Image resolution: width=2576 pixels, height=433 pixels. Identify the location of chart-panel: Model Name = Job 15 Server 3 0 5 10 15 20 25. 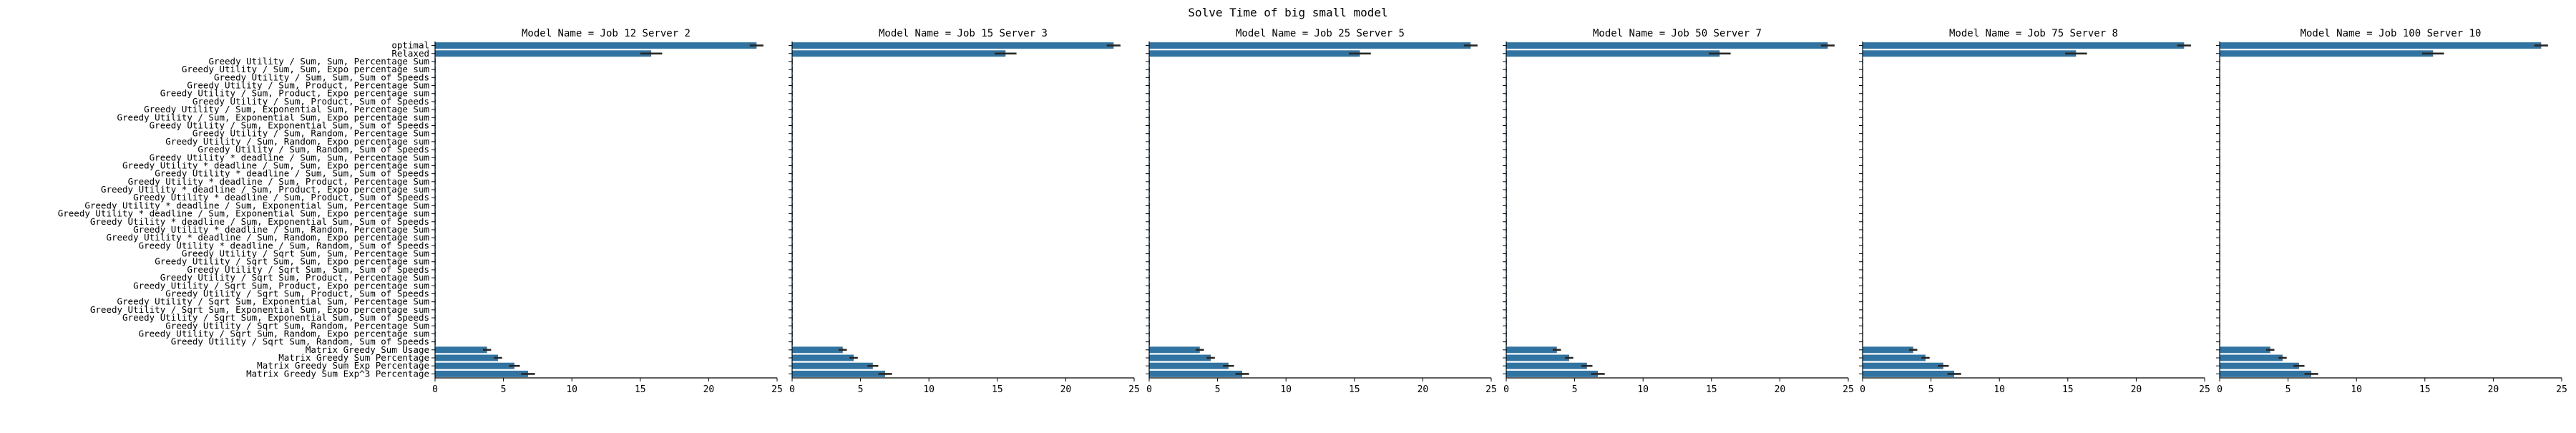
(964, 211).